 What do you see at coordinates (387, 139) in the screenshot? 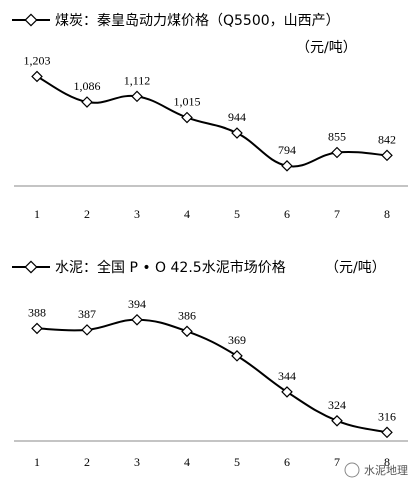
I see `chart1-data-label-8: 842` at bounding box center [387, 139].